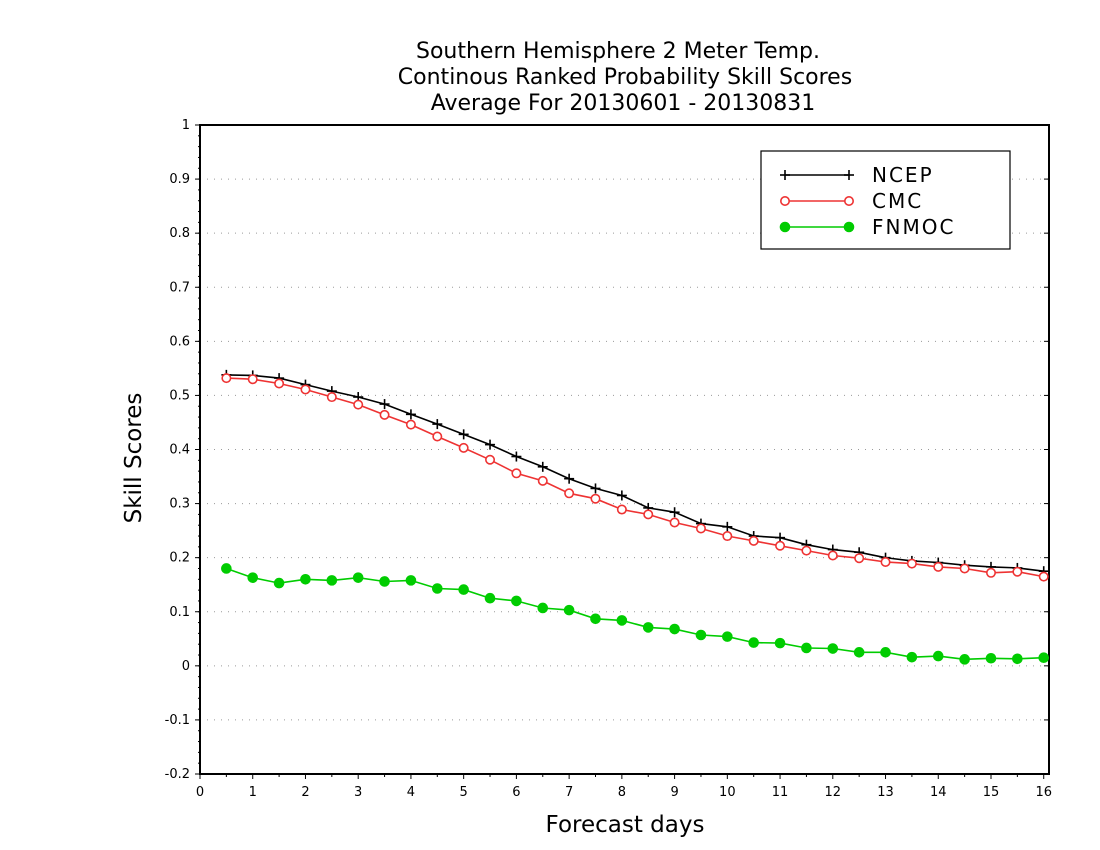 This screenshot has width=1100, height=850. What do you see at coordinates (179, 504) in the screenshot?
I see `y-tick-label: 0.3` at bounding box center [179, 504].